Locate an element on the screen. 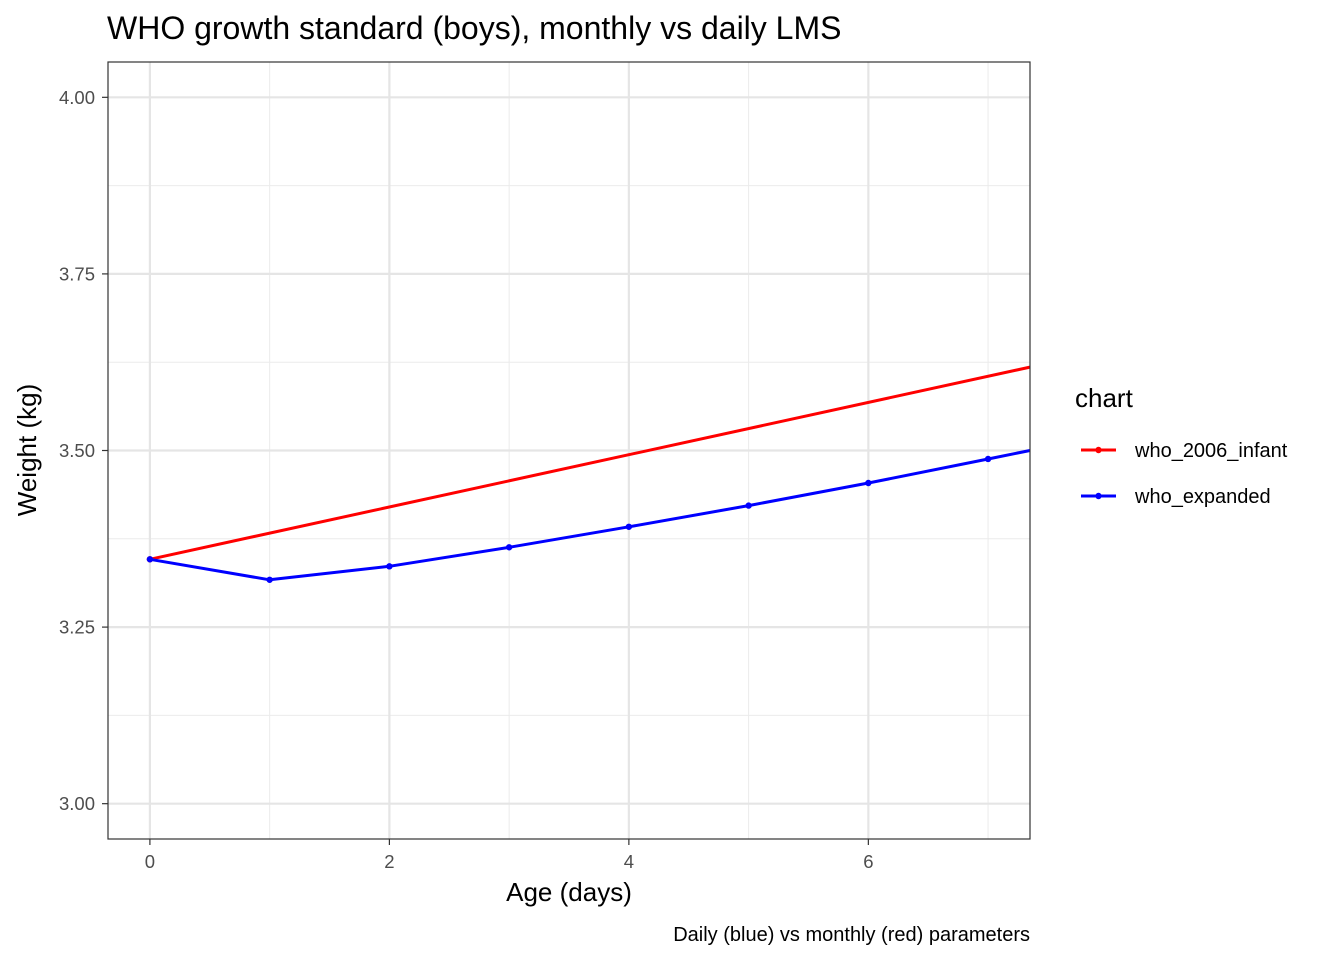 Image resolution: width=1344 pixels, height=960 pixels. series-line-who_2006_infant is located at coordinates (590, 463).